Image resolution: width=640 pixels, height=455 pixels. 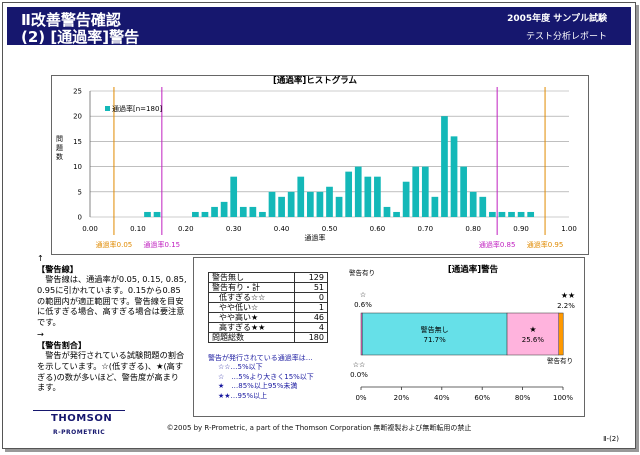 I want to click on stats-value: 46, so click(x=311, y=317).